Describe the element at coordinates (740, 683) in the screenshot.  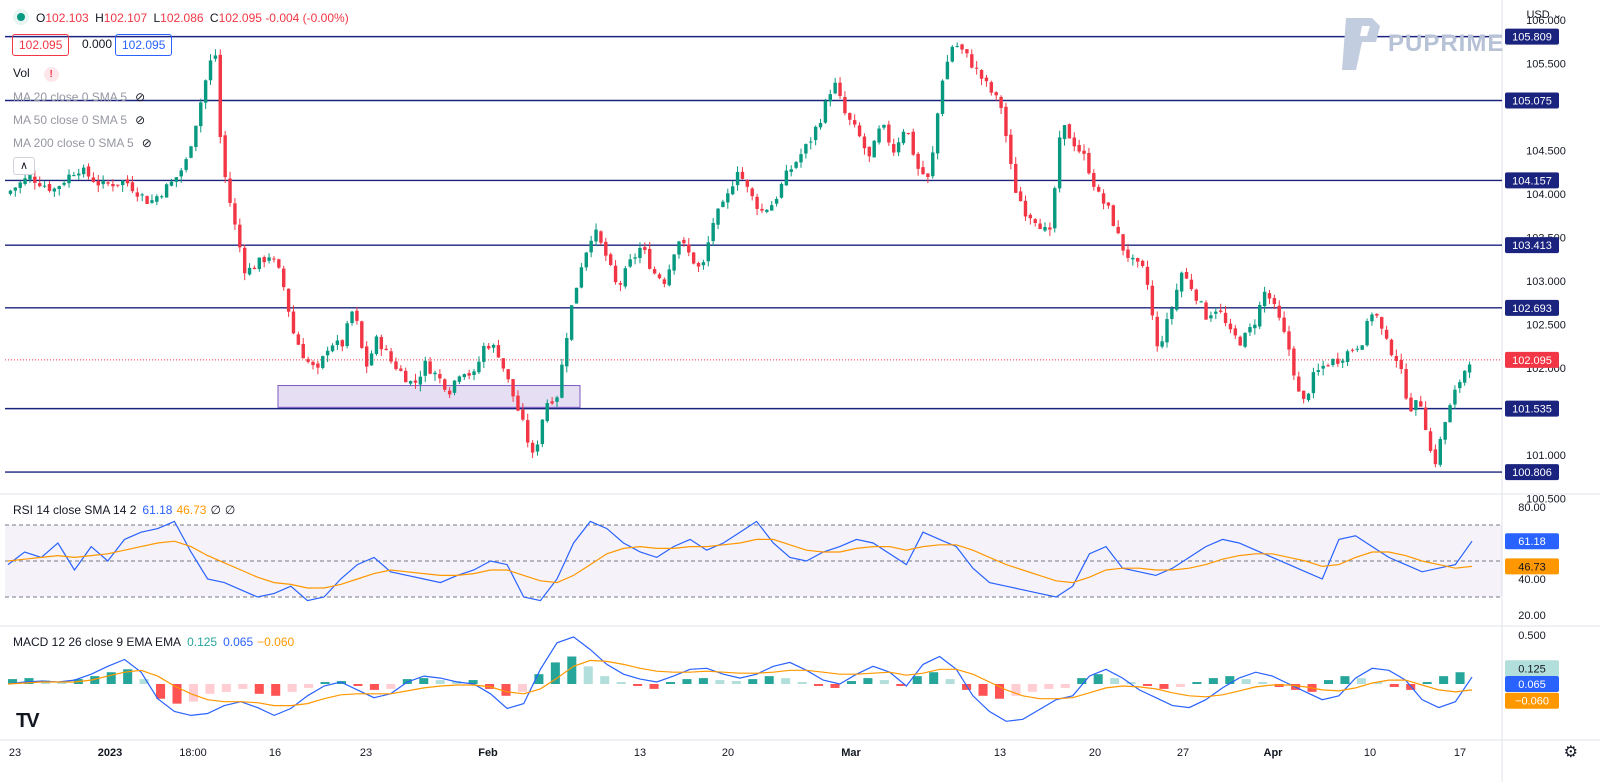
I see `macd-signal-line` at that location.